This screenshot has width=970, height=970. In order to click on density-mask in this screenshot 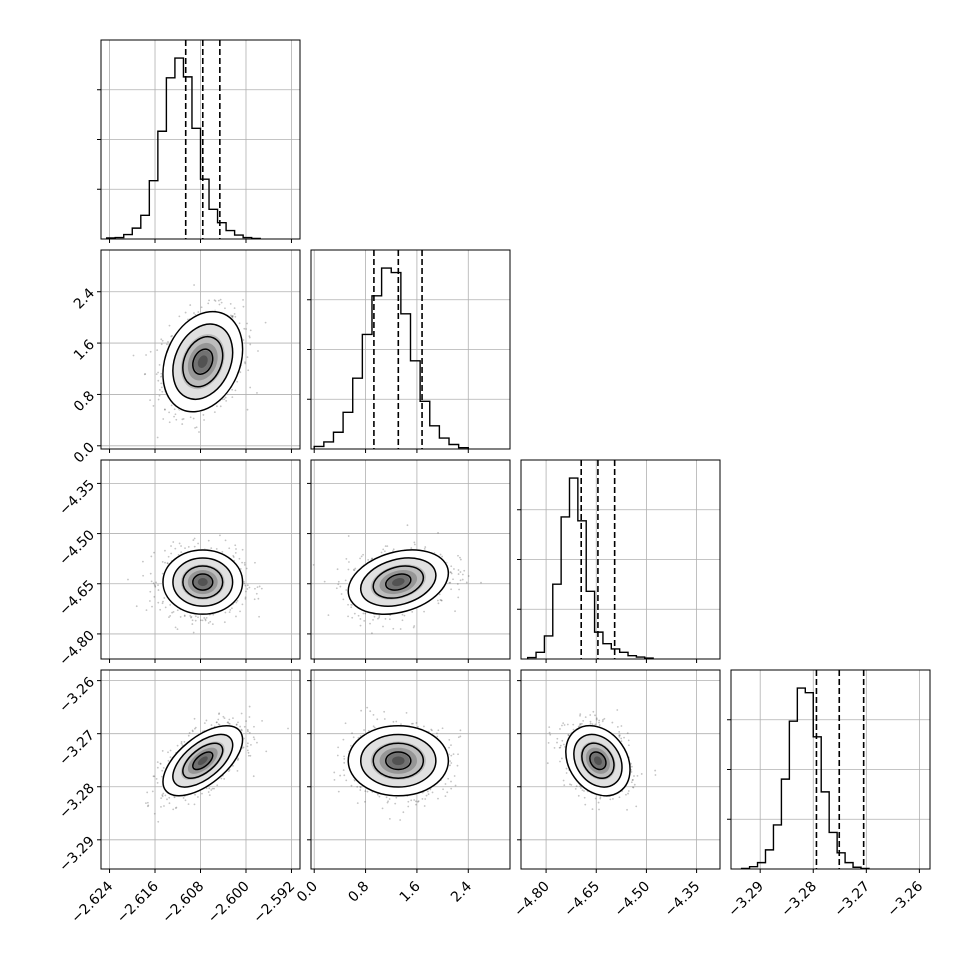, I will do `click(398, 582)`.